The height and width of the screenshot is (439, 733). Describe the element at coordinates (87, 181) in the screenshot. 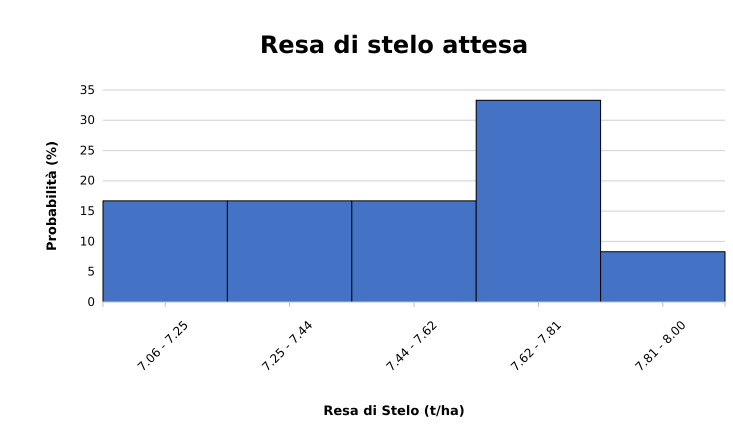

I see `y-tick-label: 20` at that location.